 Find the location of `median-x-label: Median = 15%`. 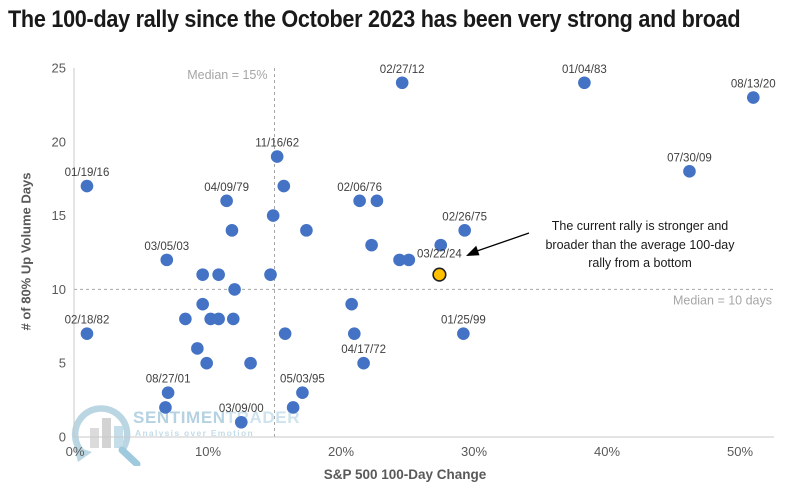

median-x-label: Median = 15% is located at coordinates (227, 75).